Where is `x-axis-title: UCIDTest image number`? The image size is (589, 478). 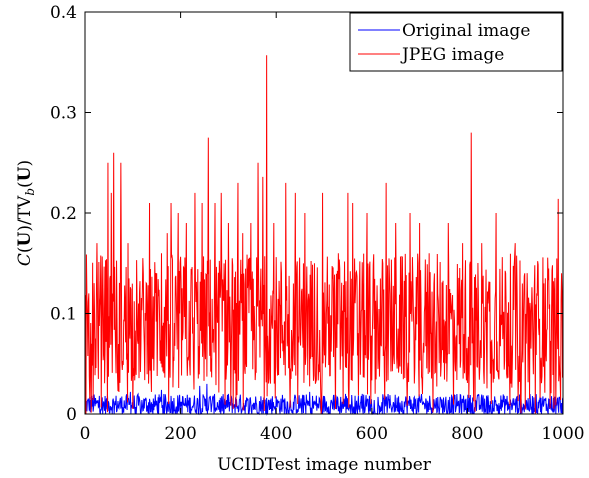 x-axis-title: UCIDTest image number is located at coordinates (324, 465).